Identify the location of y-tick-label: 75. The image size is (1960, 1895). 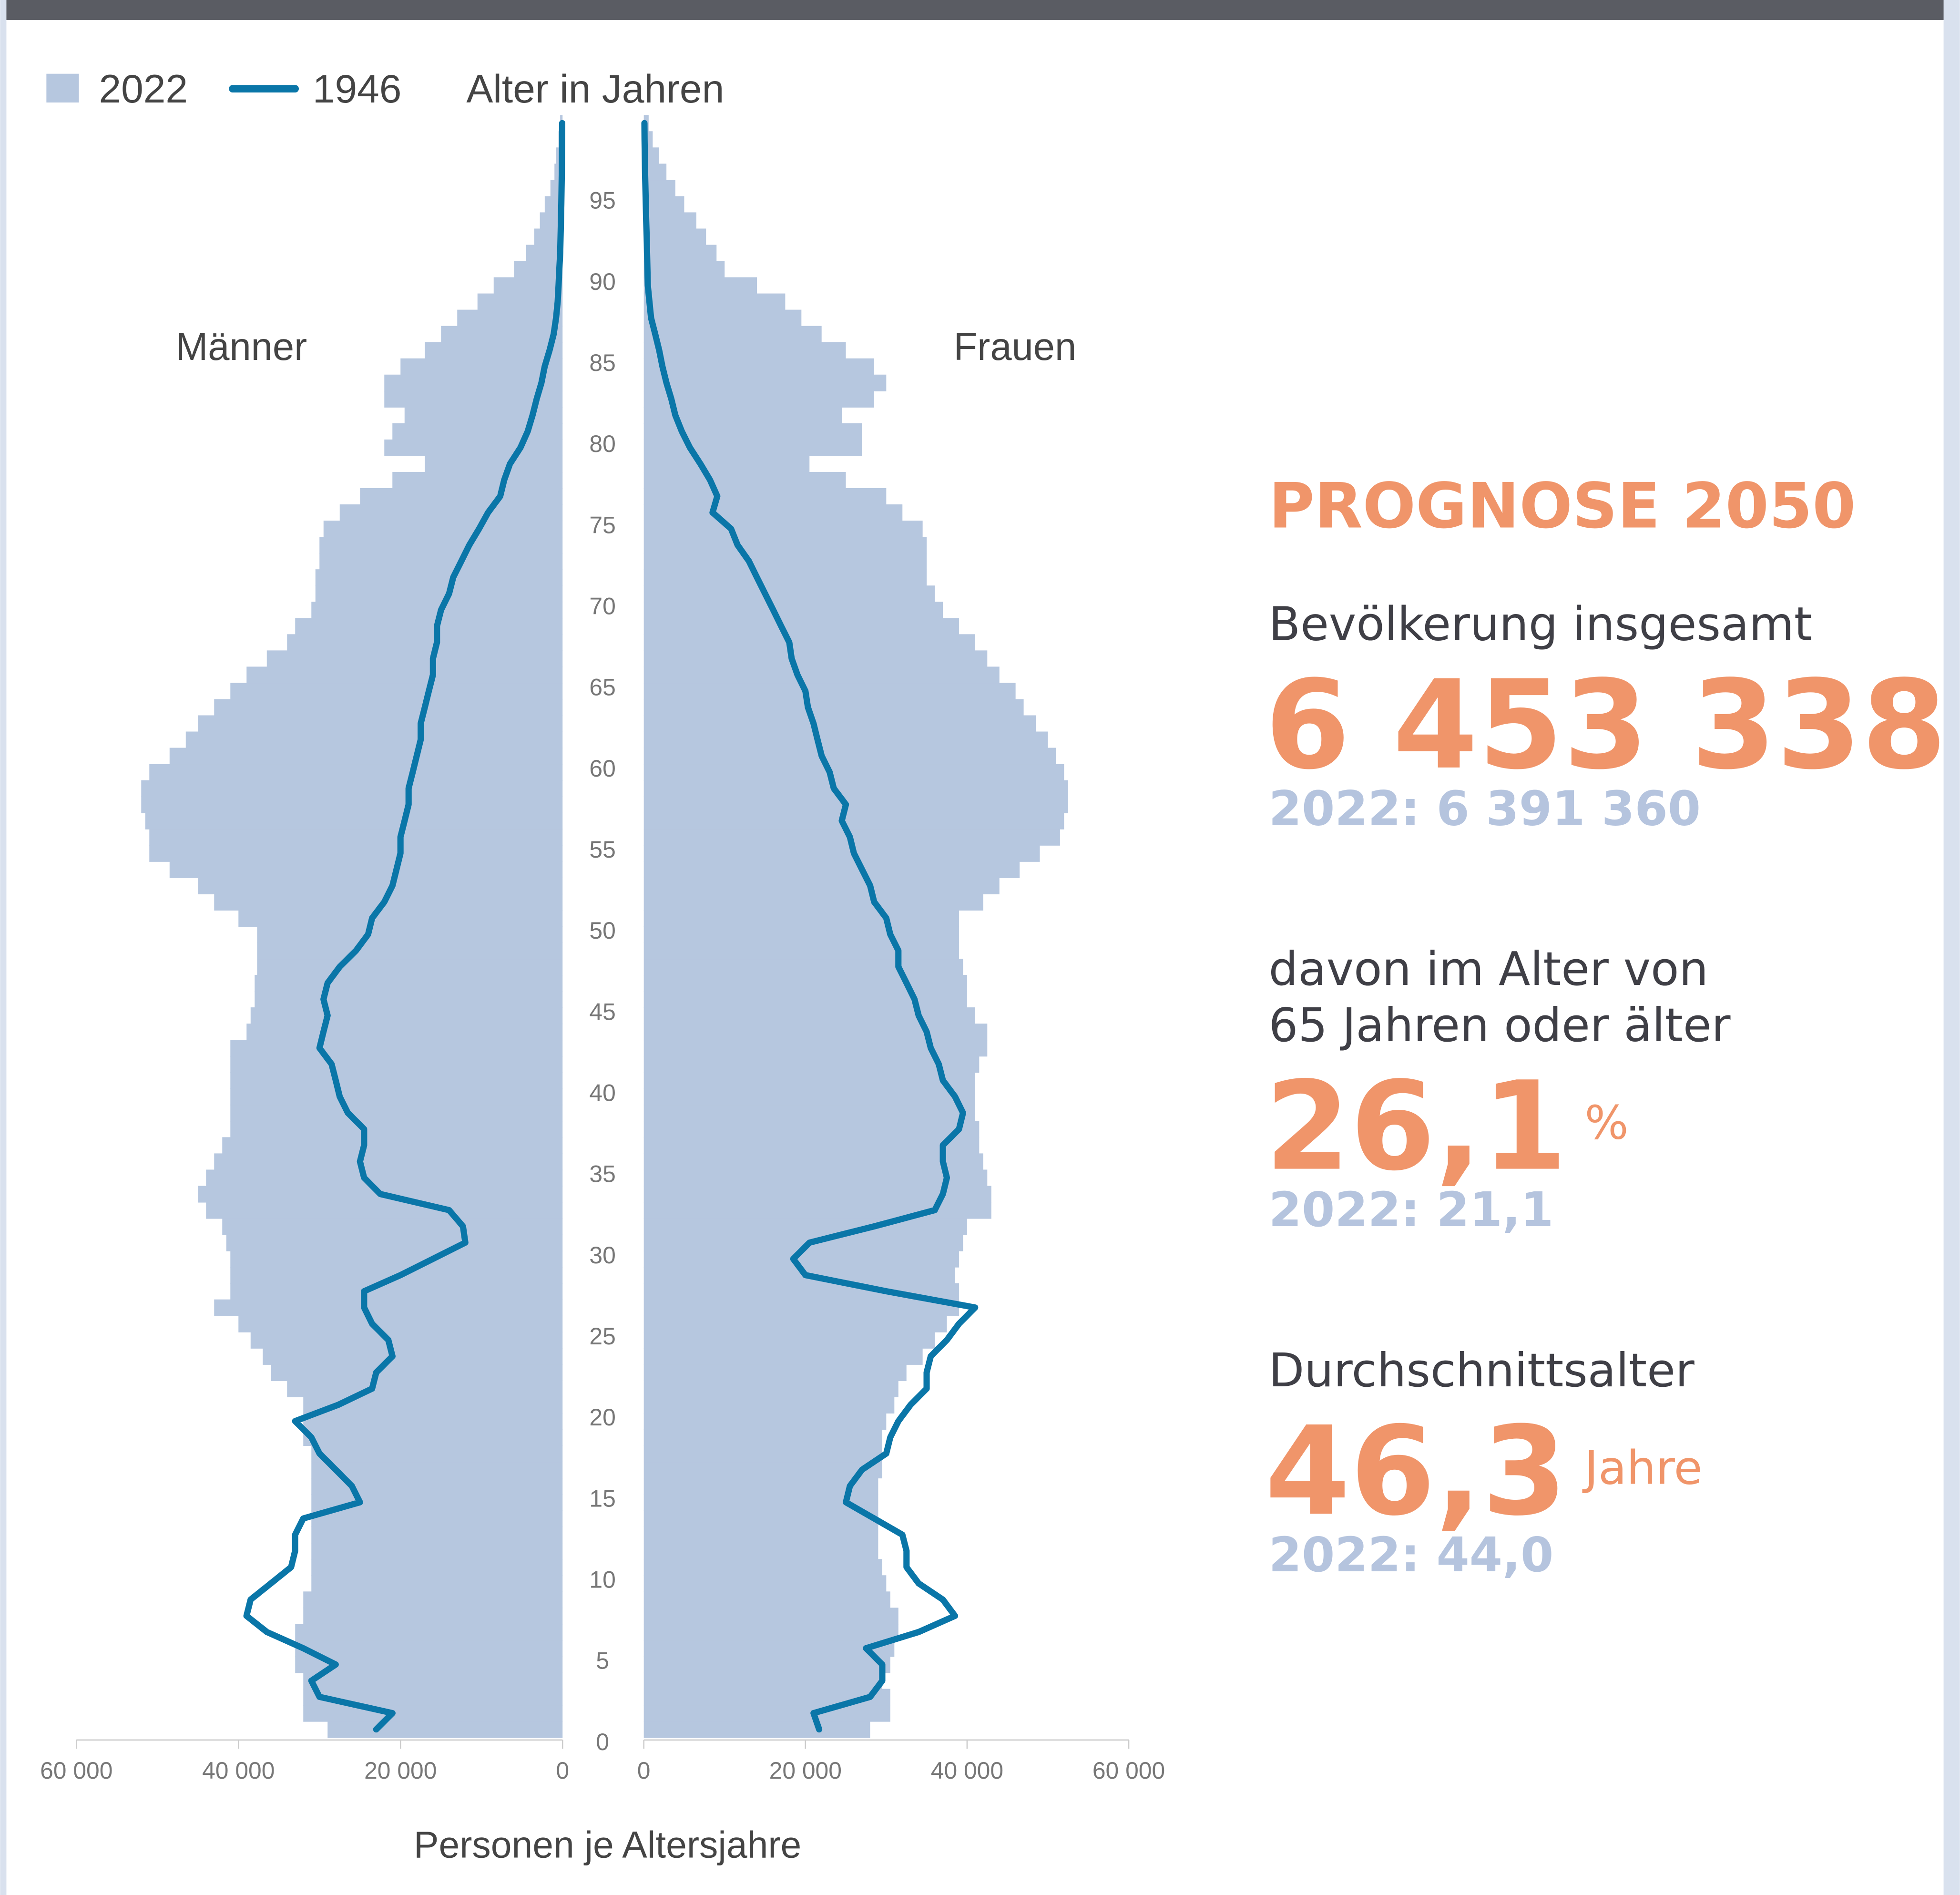
(602, 525).